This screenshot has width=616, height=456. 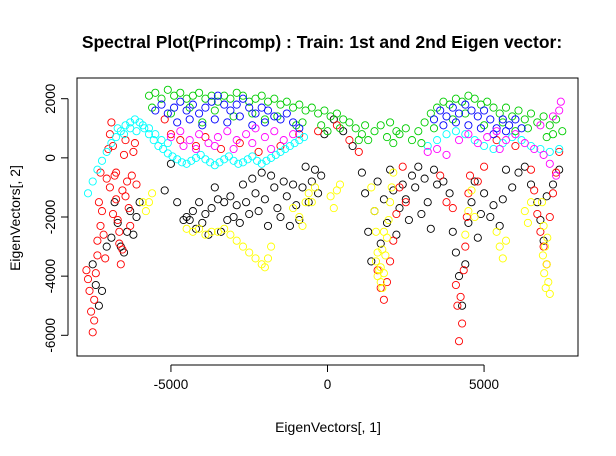 What do you see at coordinates (171, 384) in the screenshot?
I see `x-tick-label: -5000` at bounding box center [171, 384].